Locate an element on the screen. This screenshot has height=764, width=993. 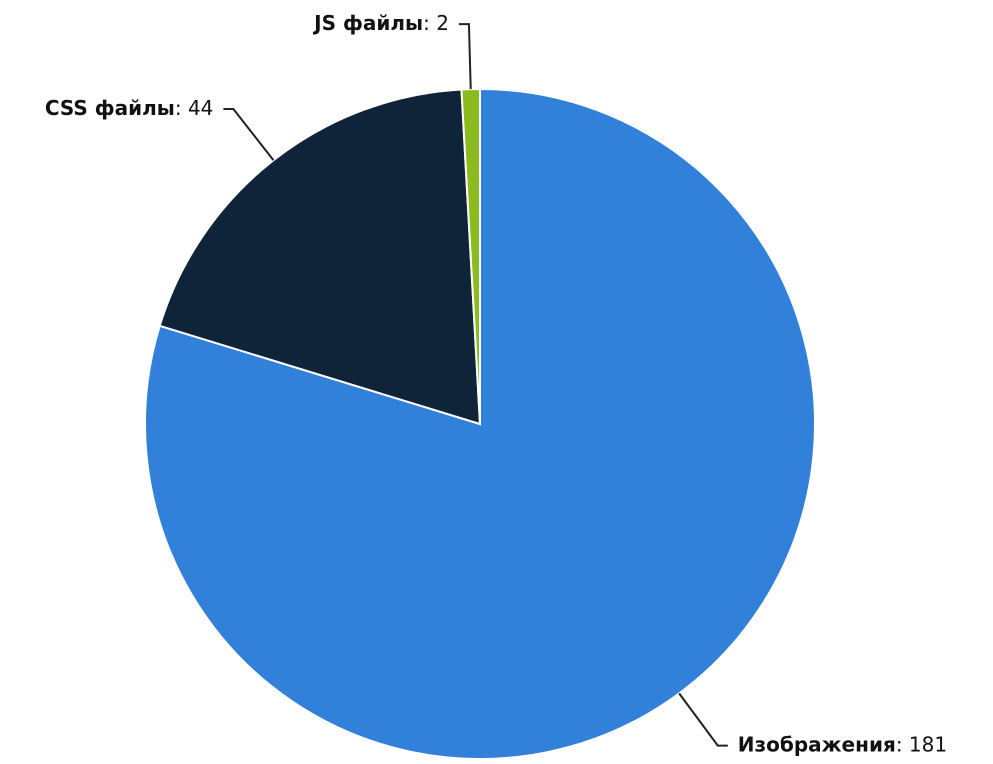
slice-label: CSS файлы: 44 is located at coordinates (129, 108).